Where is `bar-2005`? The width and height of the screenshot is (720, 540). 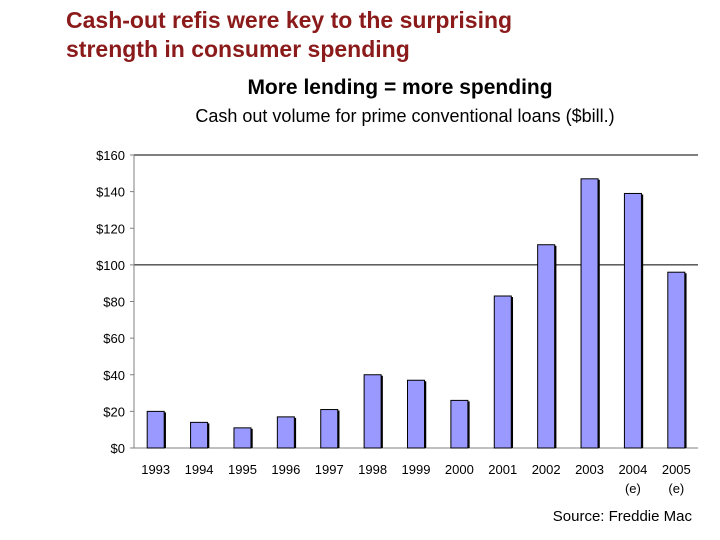 bar-2005 is located at coordinates (676, 360).